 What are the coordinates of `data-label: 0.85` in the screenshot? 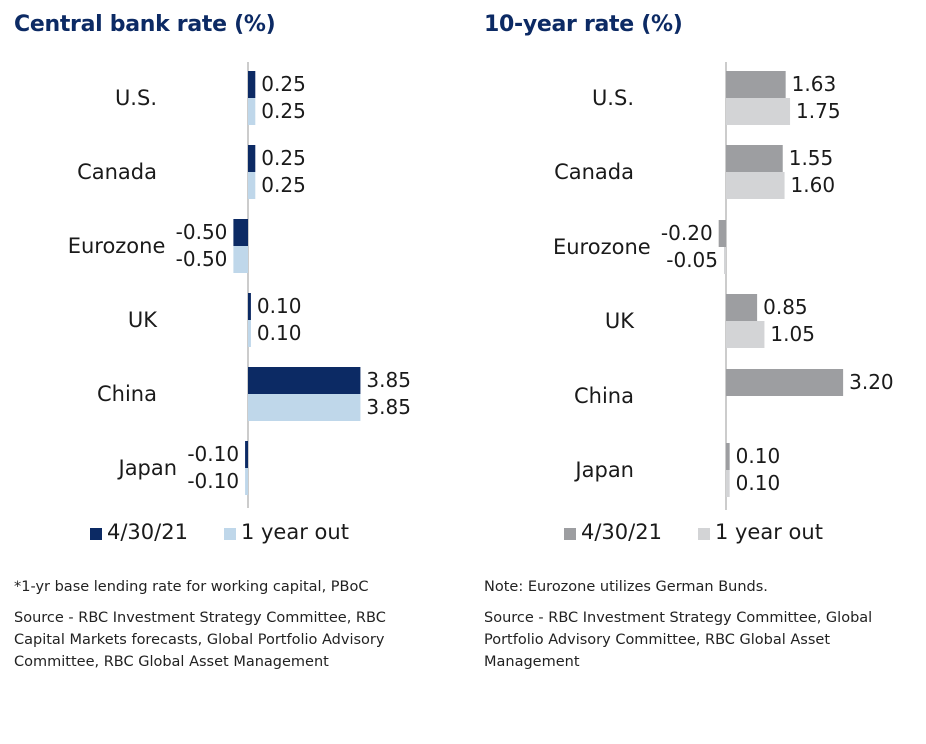 It's located at (785, 307).